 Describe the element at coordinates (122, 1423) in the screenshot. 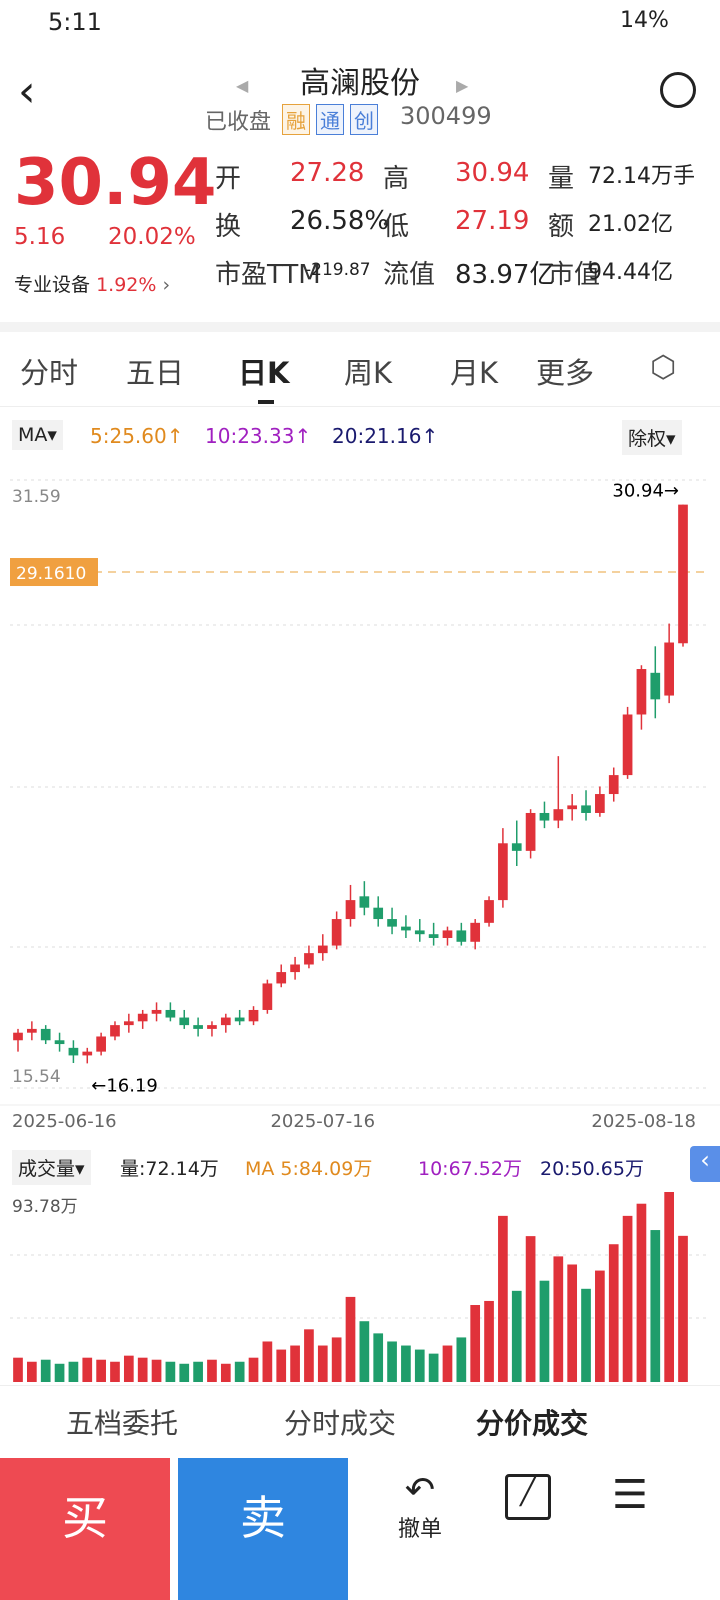

I see `bottom-tab: 五档委托` at that location.